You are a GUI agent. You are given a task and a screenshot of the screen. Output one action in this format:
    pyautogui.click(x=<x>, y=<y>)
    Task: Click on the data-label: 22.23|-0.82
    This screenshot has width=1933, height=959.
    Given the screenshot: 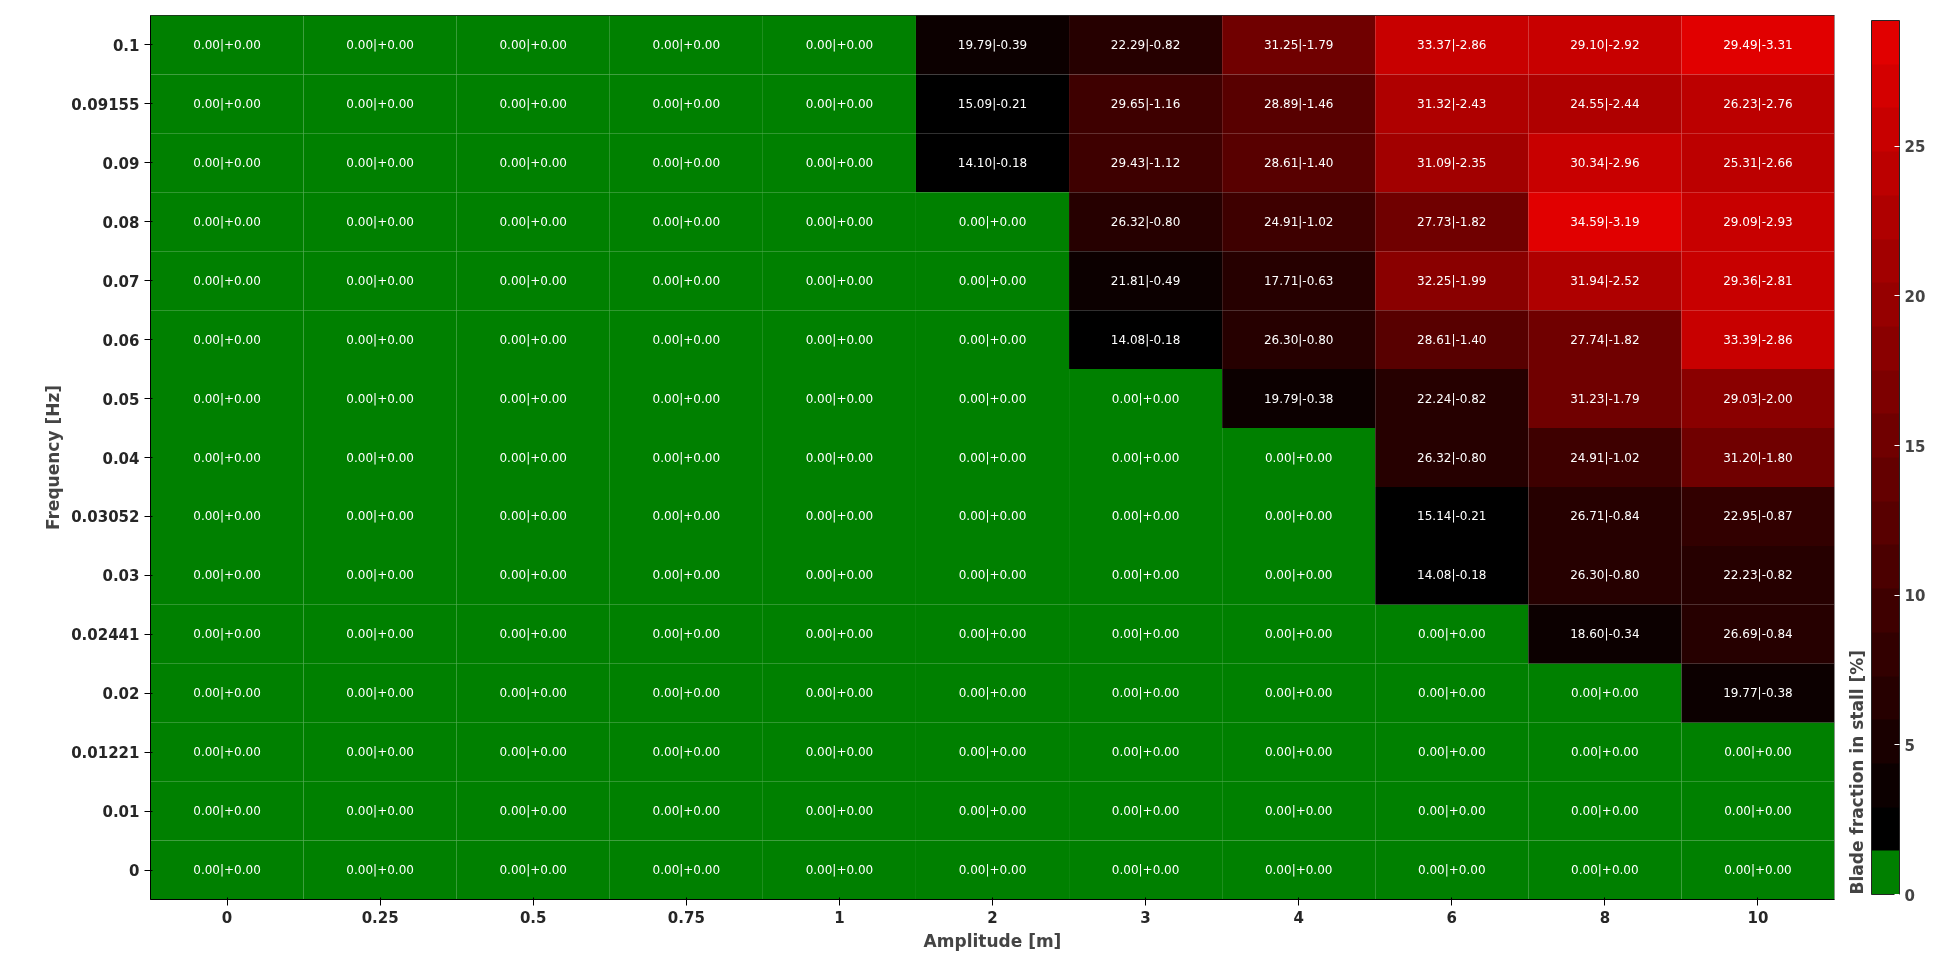 What is the action you would take?
    pyautogui.click(x=1758, y=575)
    